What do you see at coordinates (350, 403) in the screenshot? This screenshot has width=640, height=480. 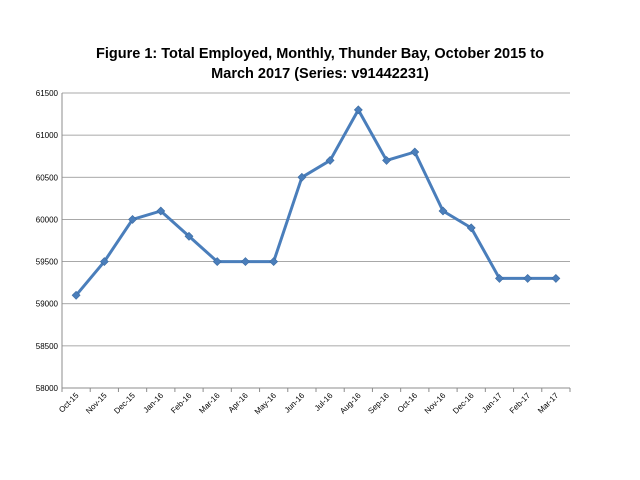 I see `x-tick-label: Aug-16` at bounding box center [350, 403].